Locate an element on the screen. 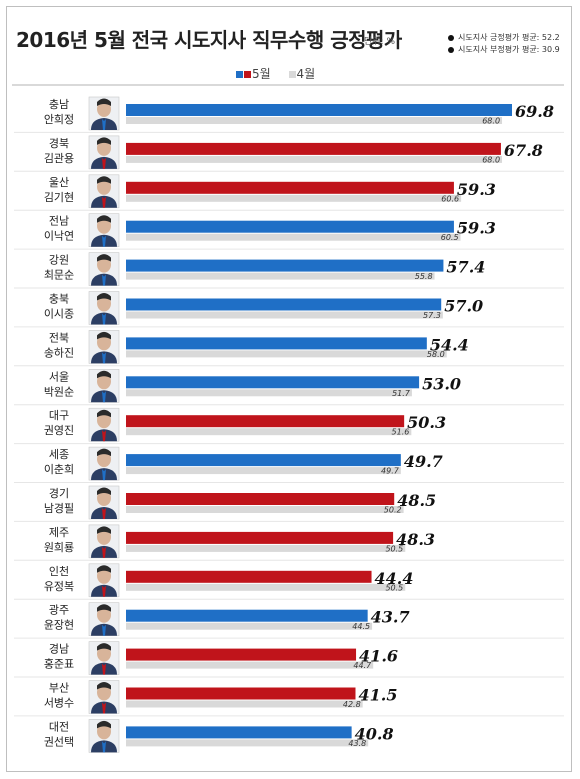 Image resolution: width=580 pixels, height=779 pixels. governor-name: 권영진 is located at coordinates (59, 430).